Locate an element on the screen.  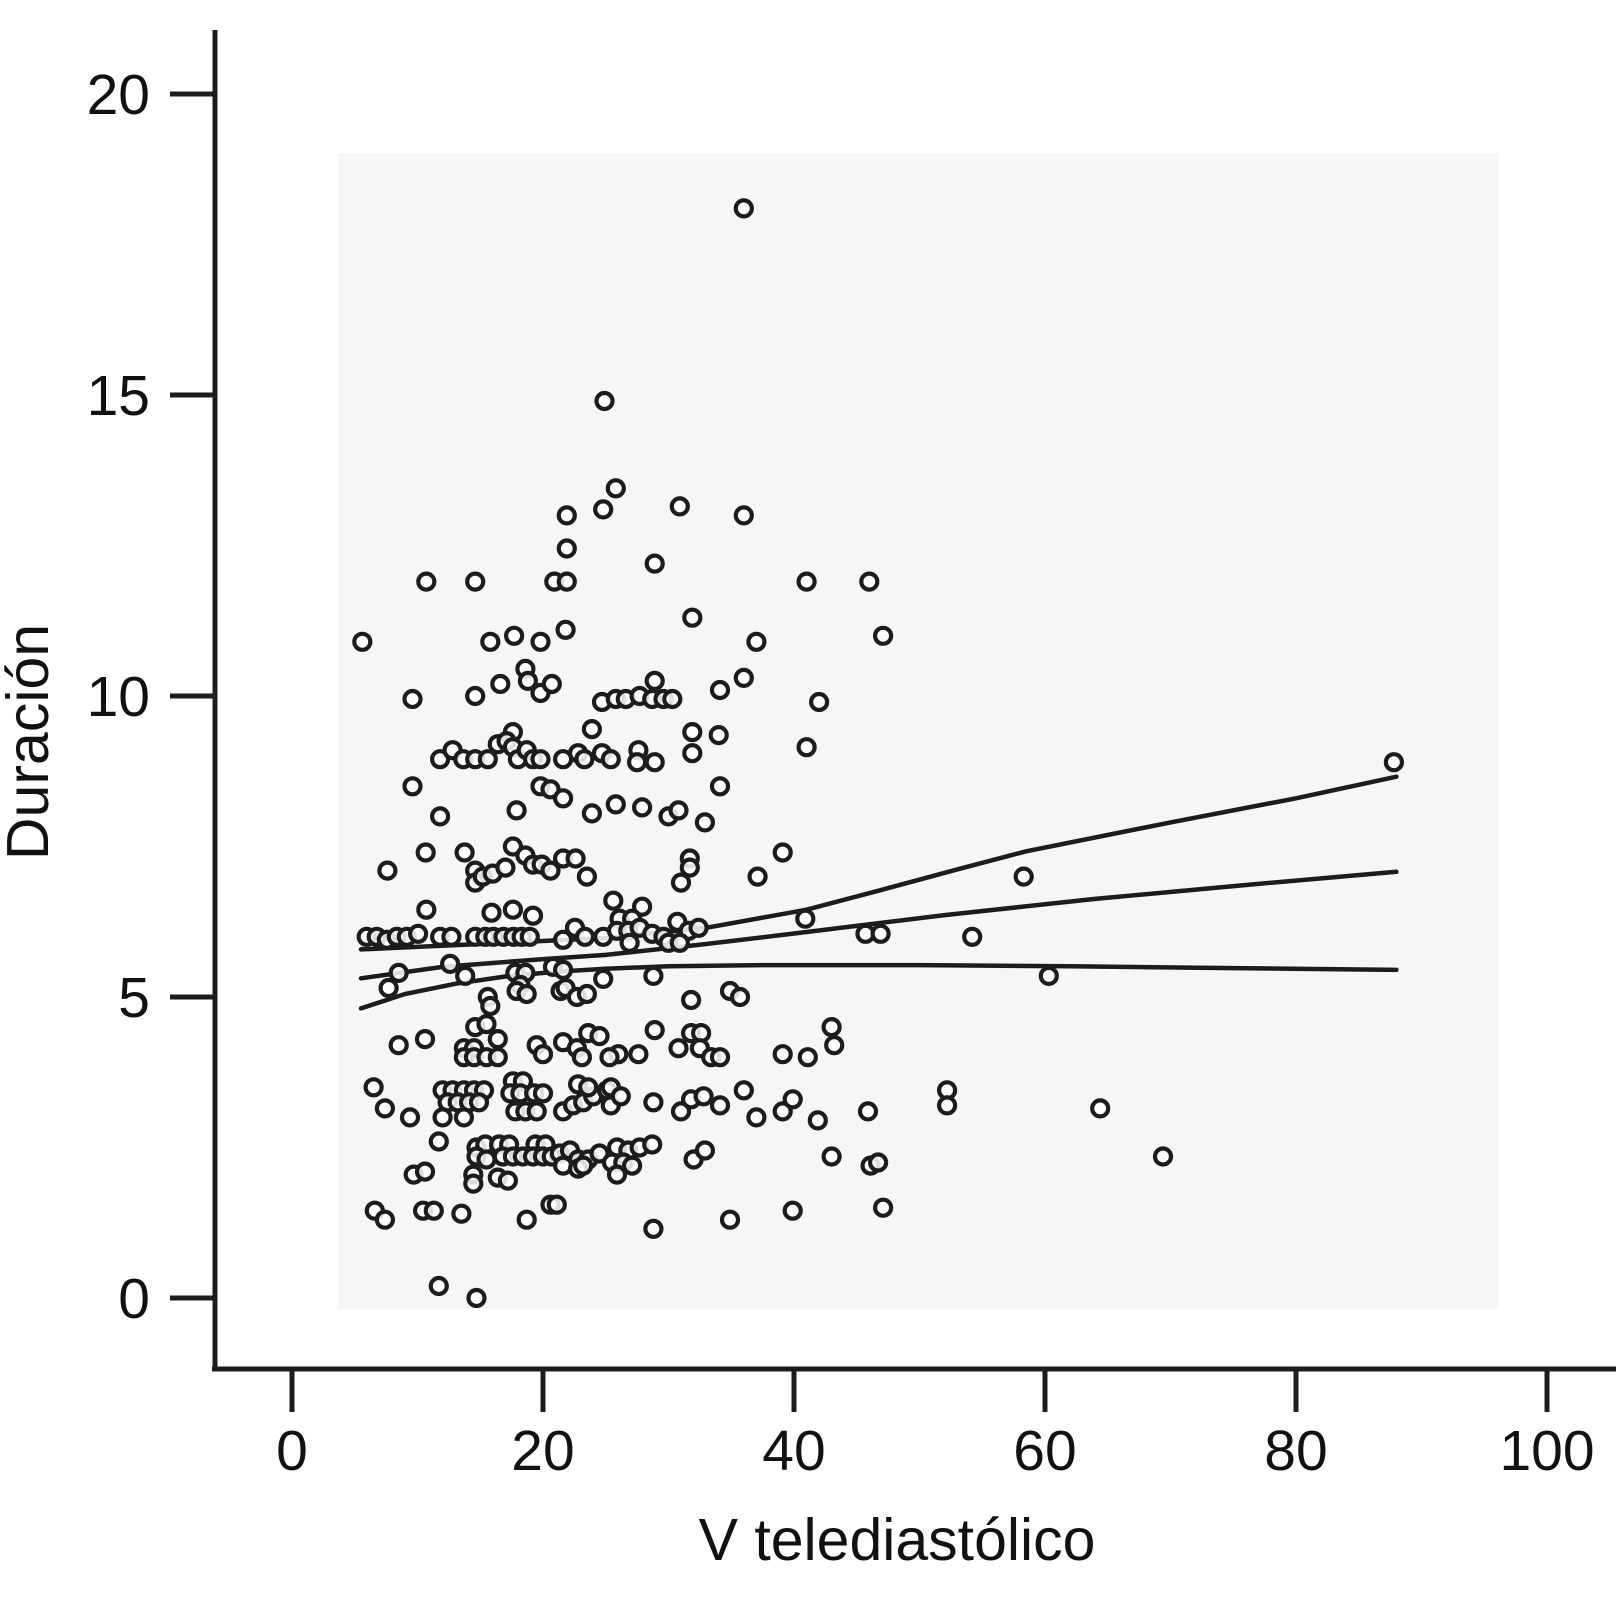
regression-line-lower-band is located at coordinates (878, 986).